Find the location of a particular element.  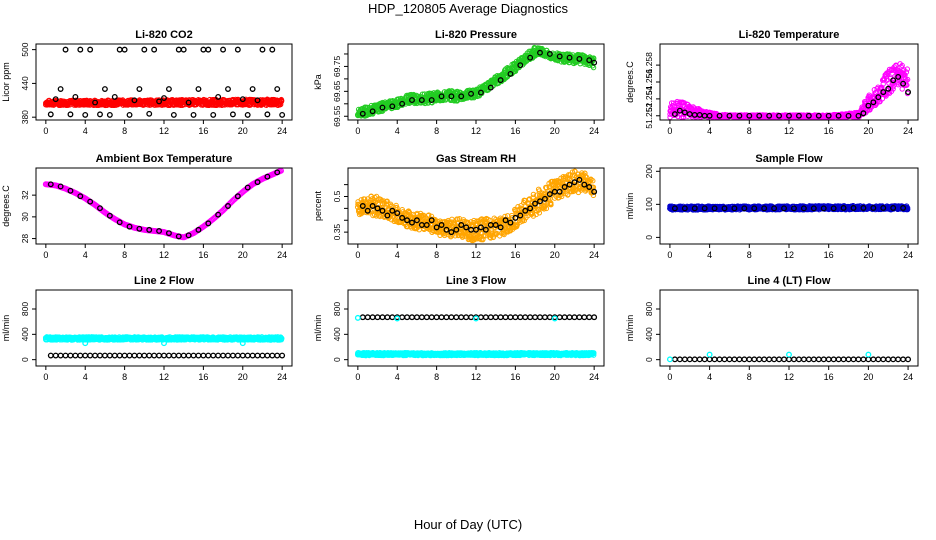

panel-frame is located at coordinates (164, 82).